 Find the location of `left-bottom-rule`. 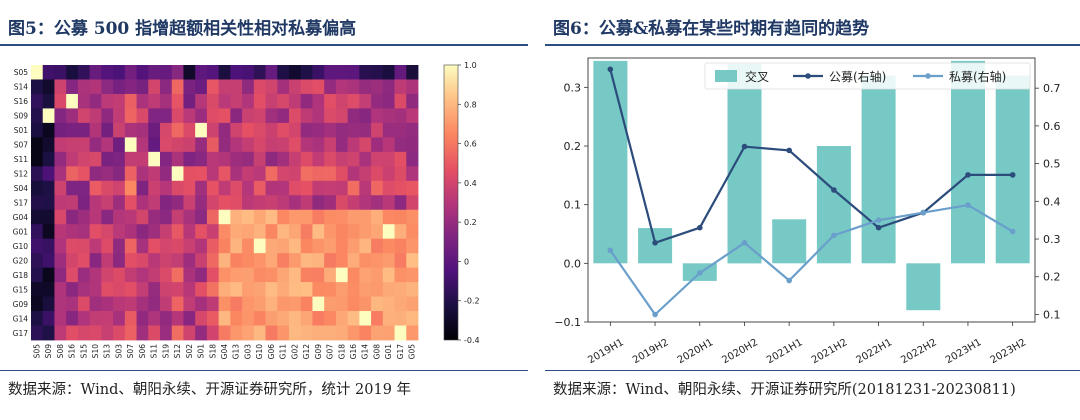

left-bottom-rule is located at coordinates (264, 370).